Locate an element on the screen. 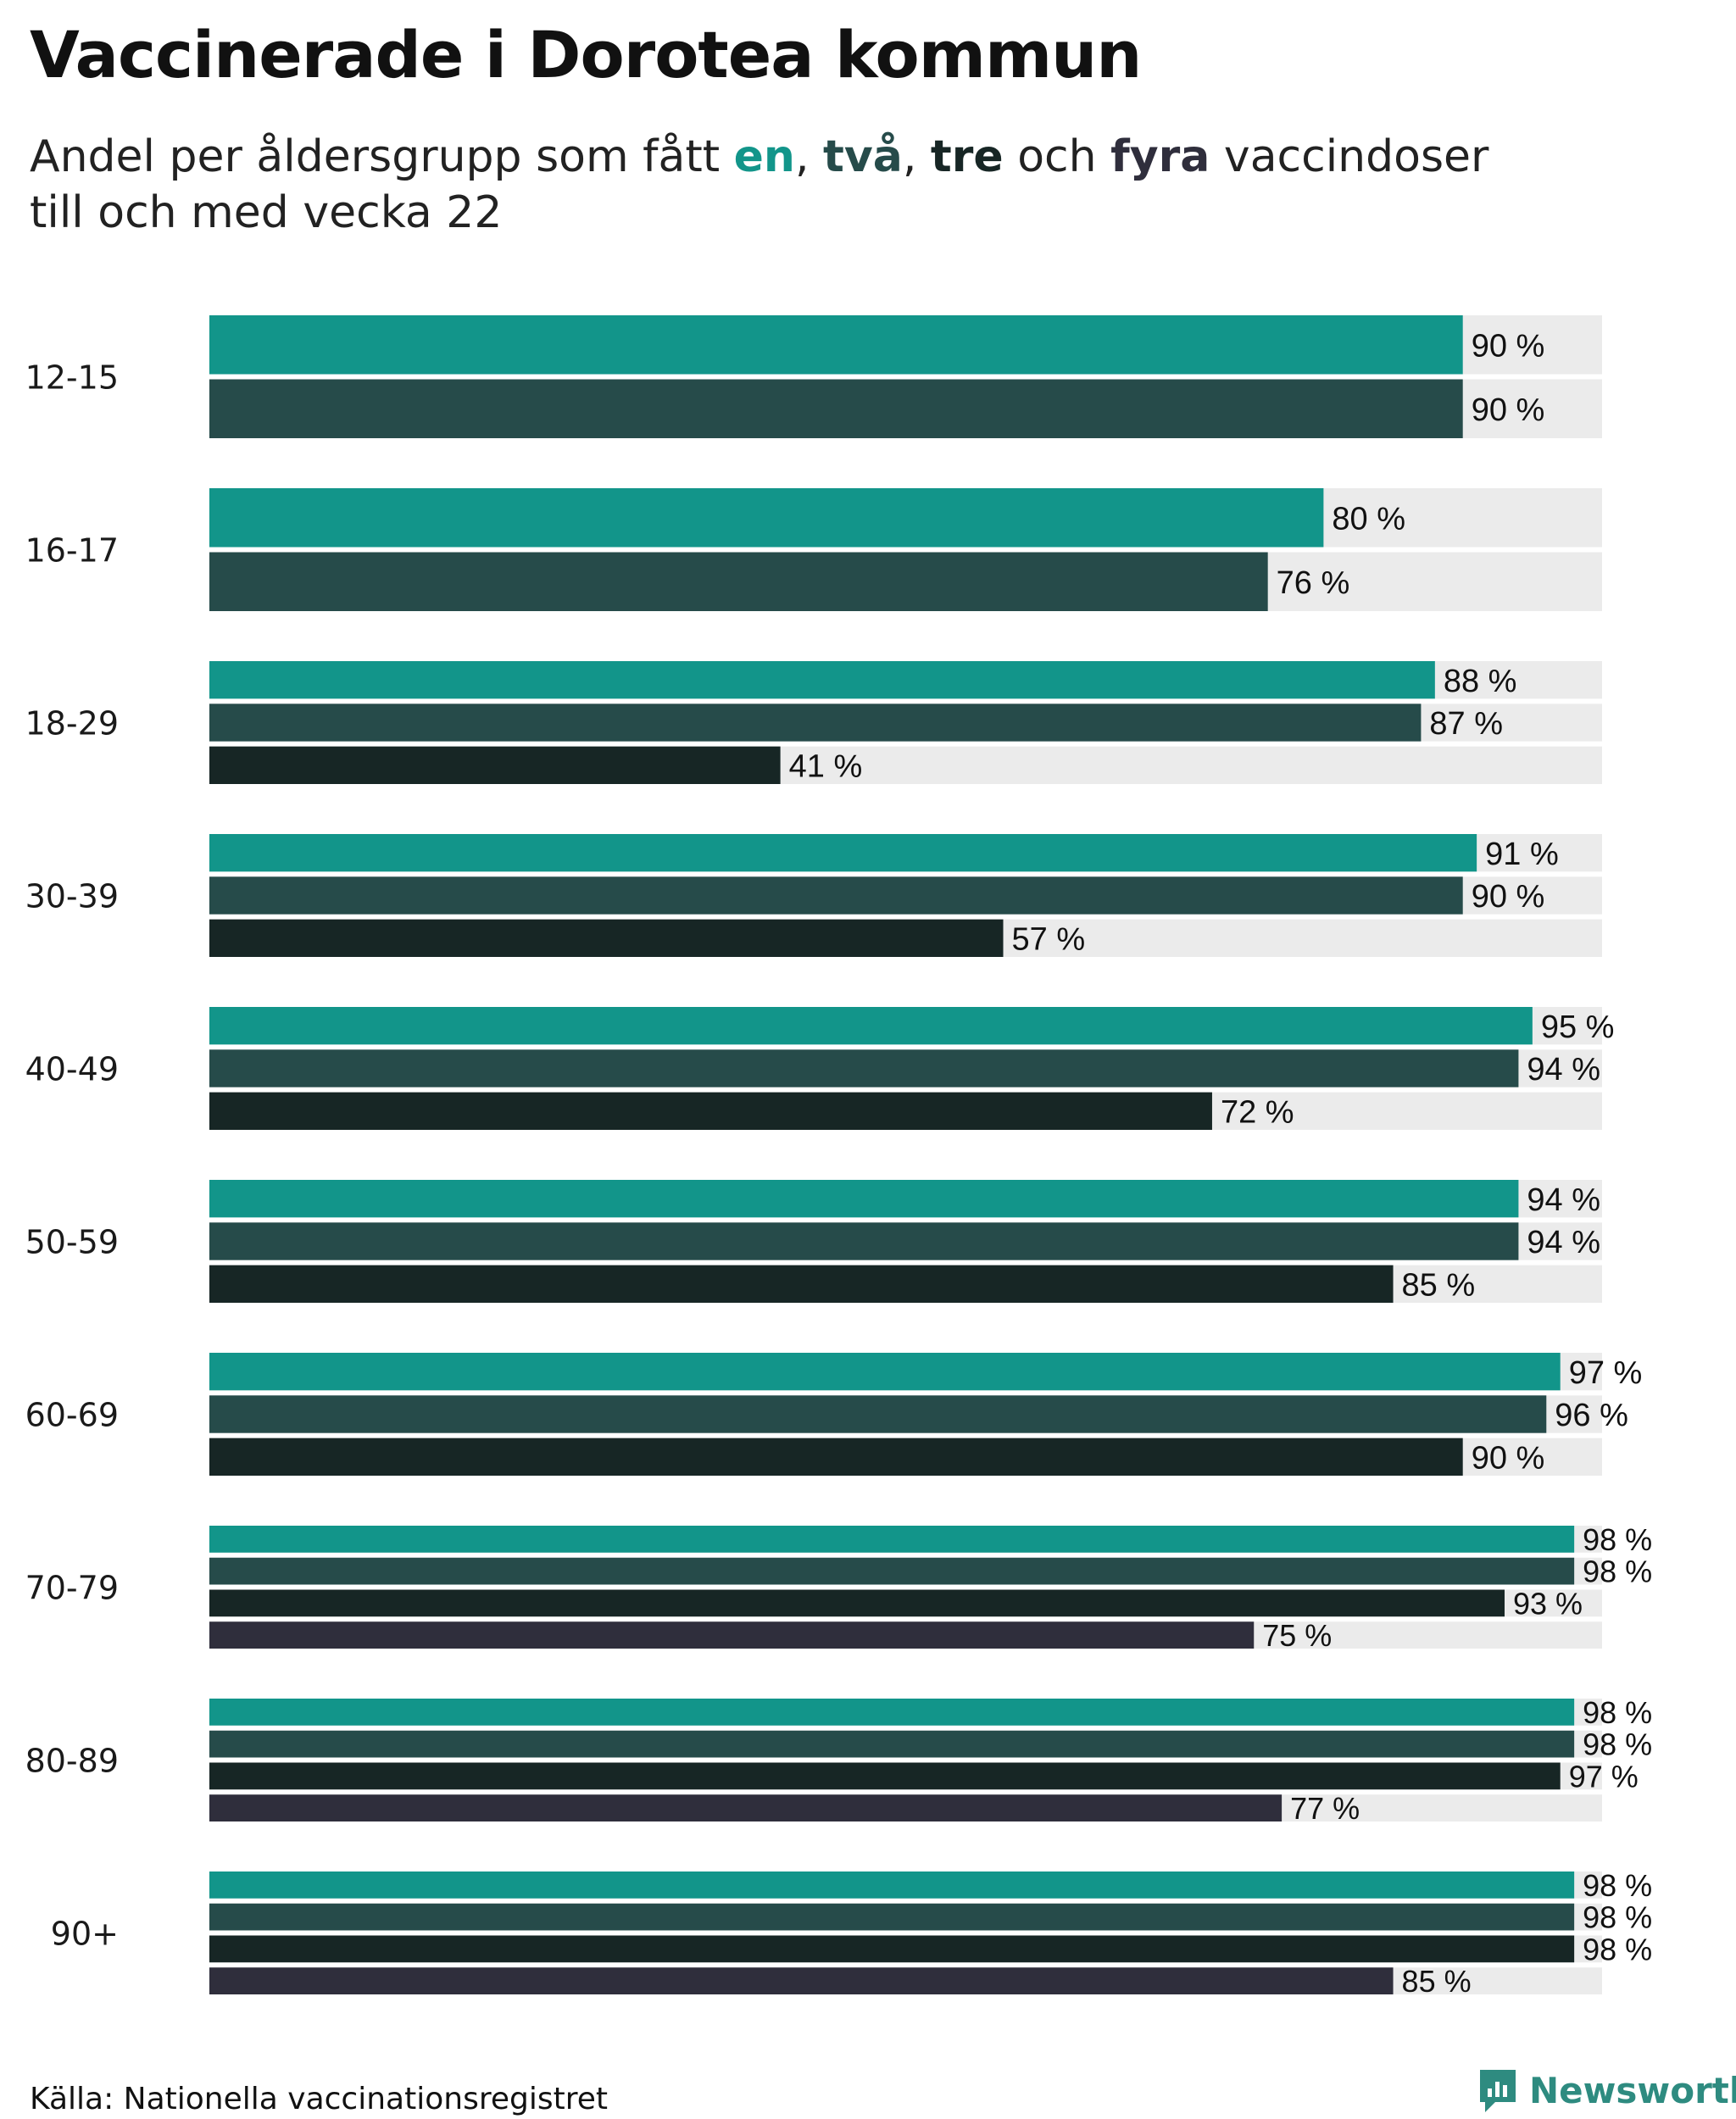 This screenshot has width=1736, height=2119. bar-value-label-90+-2: 98 % is located at coordinates (1617, 1917).